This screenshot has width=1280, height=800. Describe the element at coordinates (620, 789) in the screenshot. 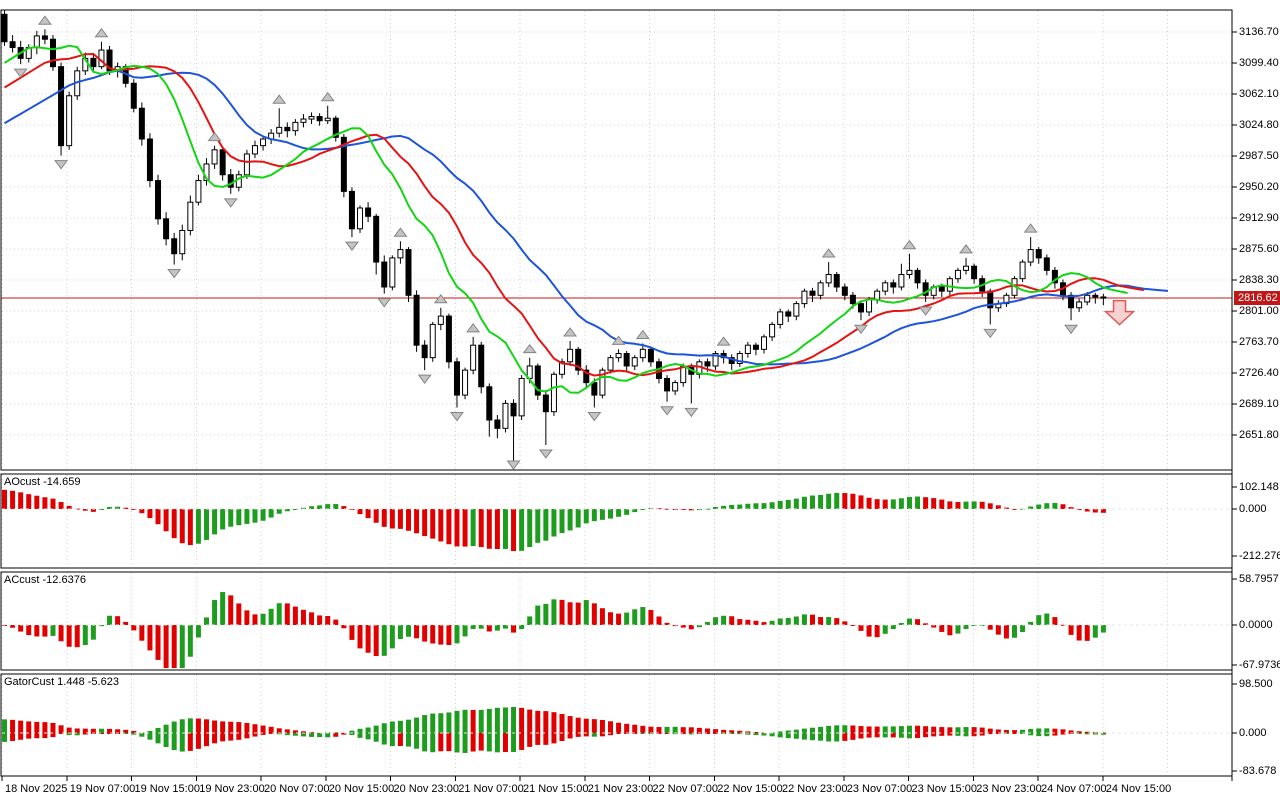

I see `time-axis-label: 21 Nov 23:00` at that location.